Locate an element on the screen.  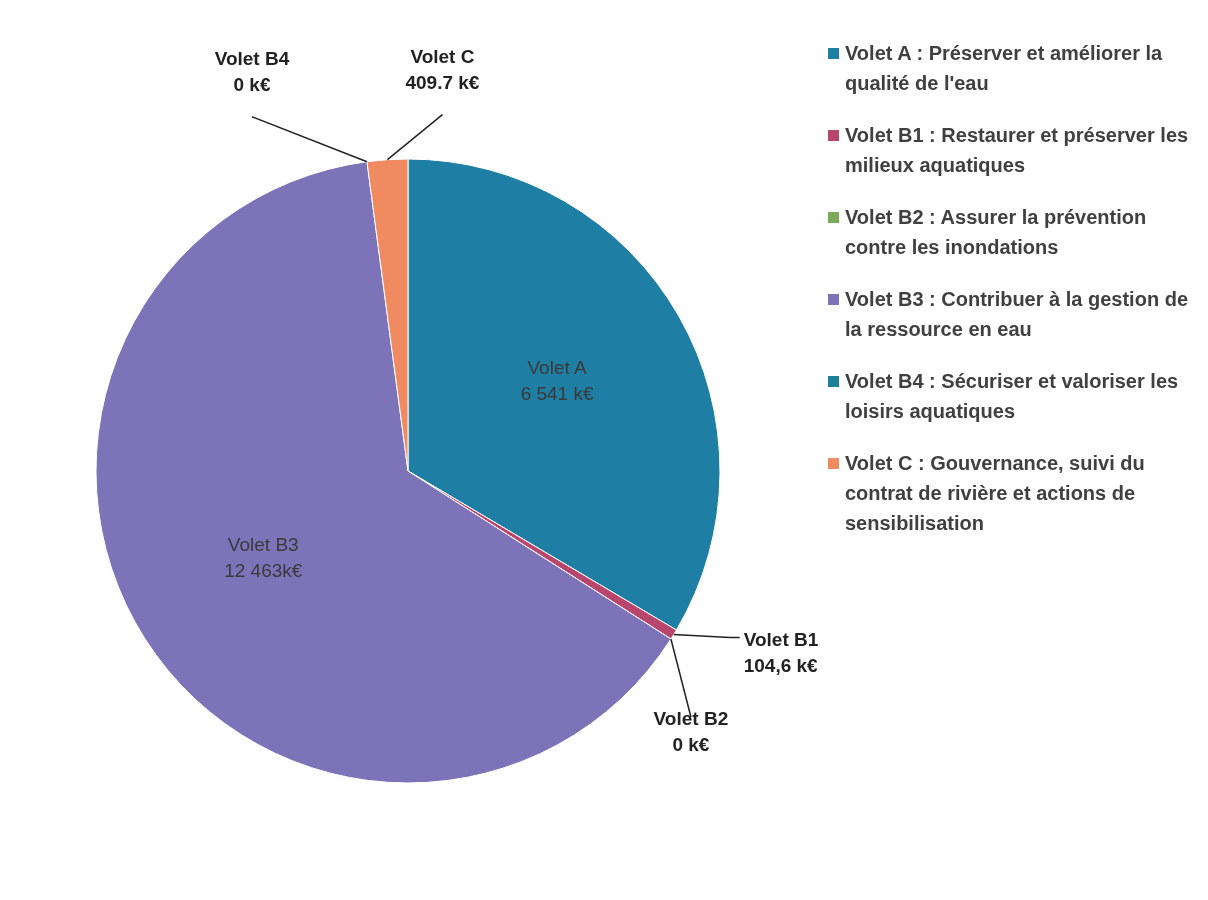
data-label: Volet B1 104,6 k€ is located at coordinates (781, 652).